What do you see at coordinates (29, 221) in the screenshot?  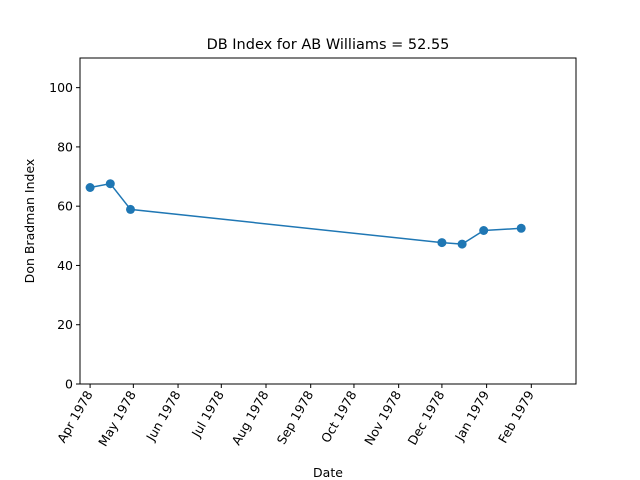 I see `y-axis-label: Don Bradman Index` at bounding box center [29, 221].